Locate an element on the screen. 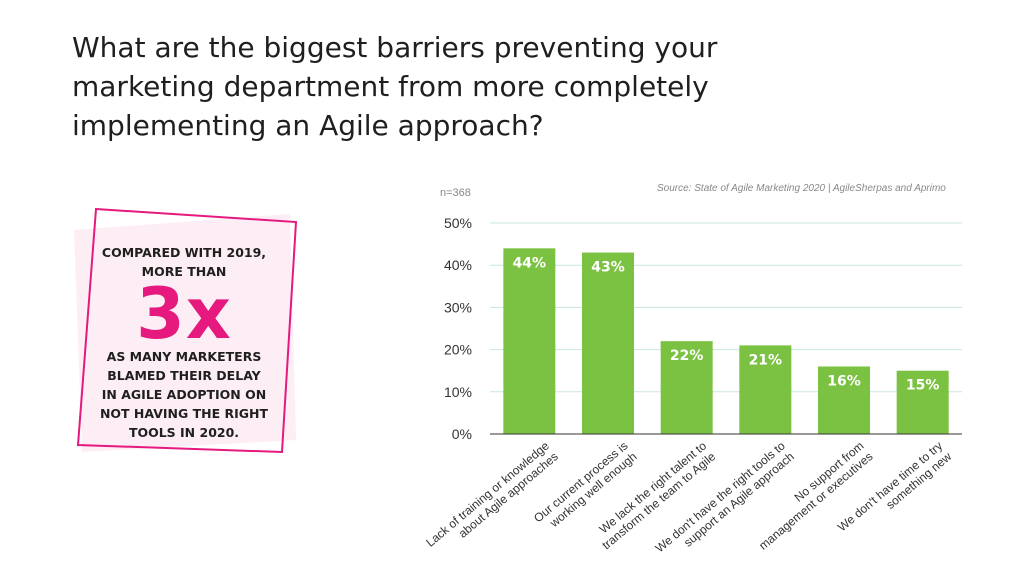  callout-background is located at coordinates (185, 333).